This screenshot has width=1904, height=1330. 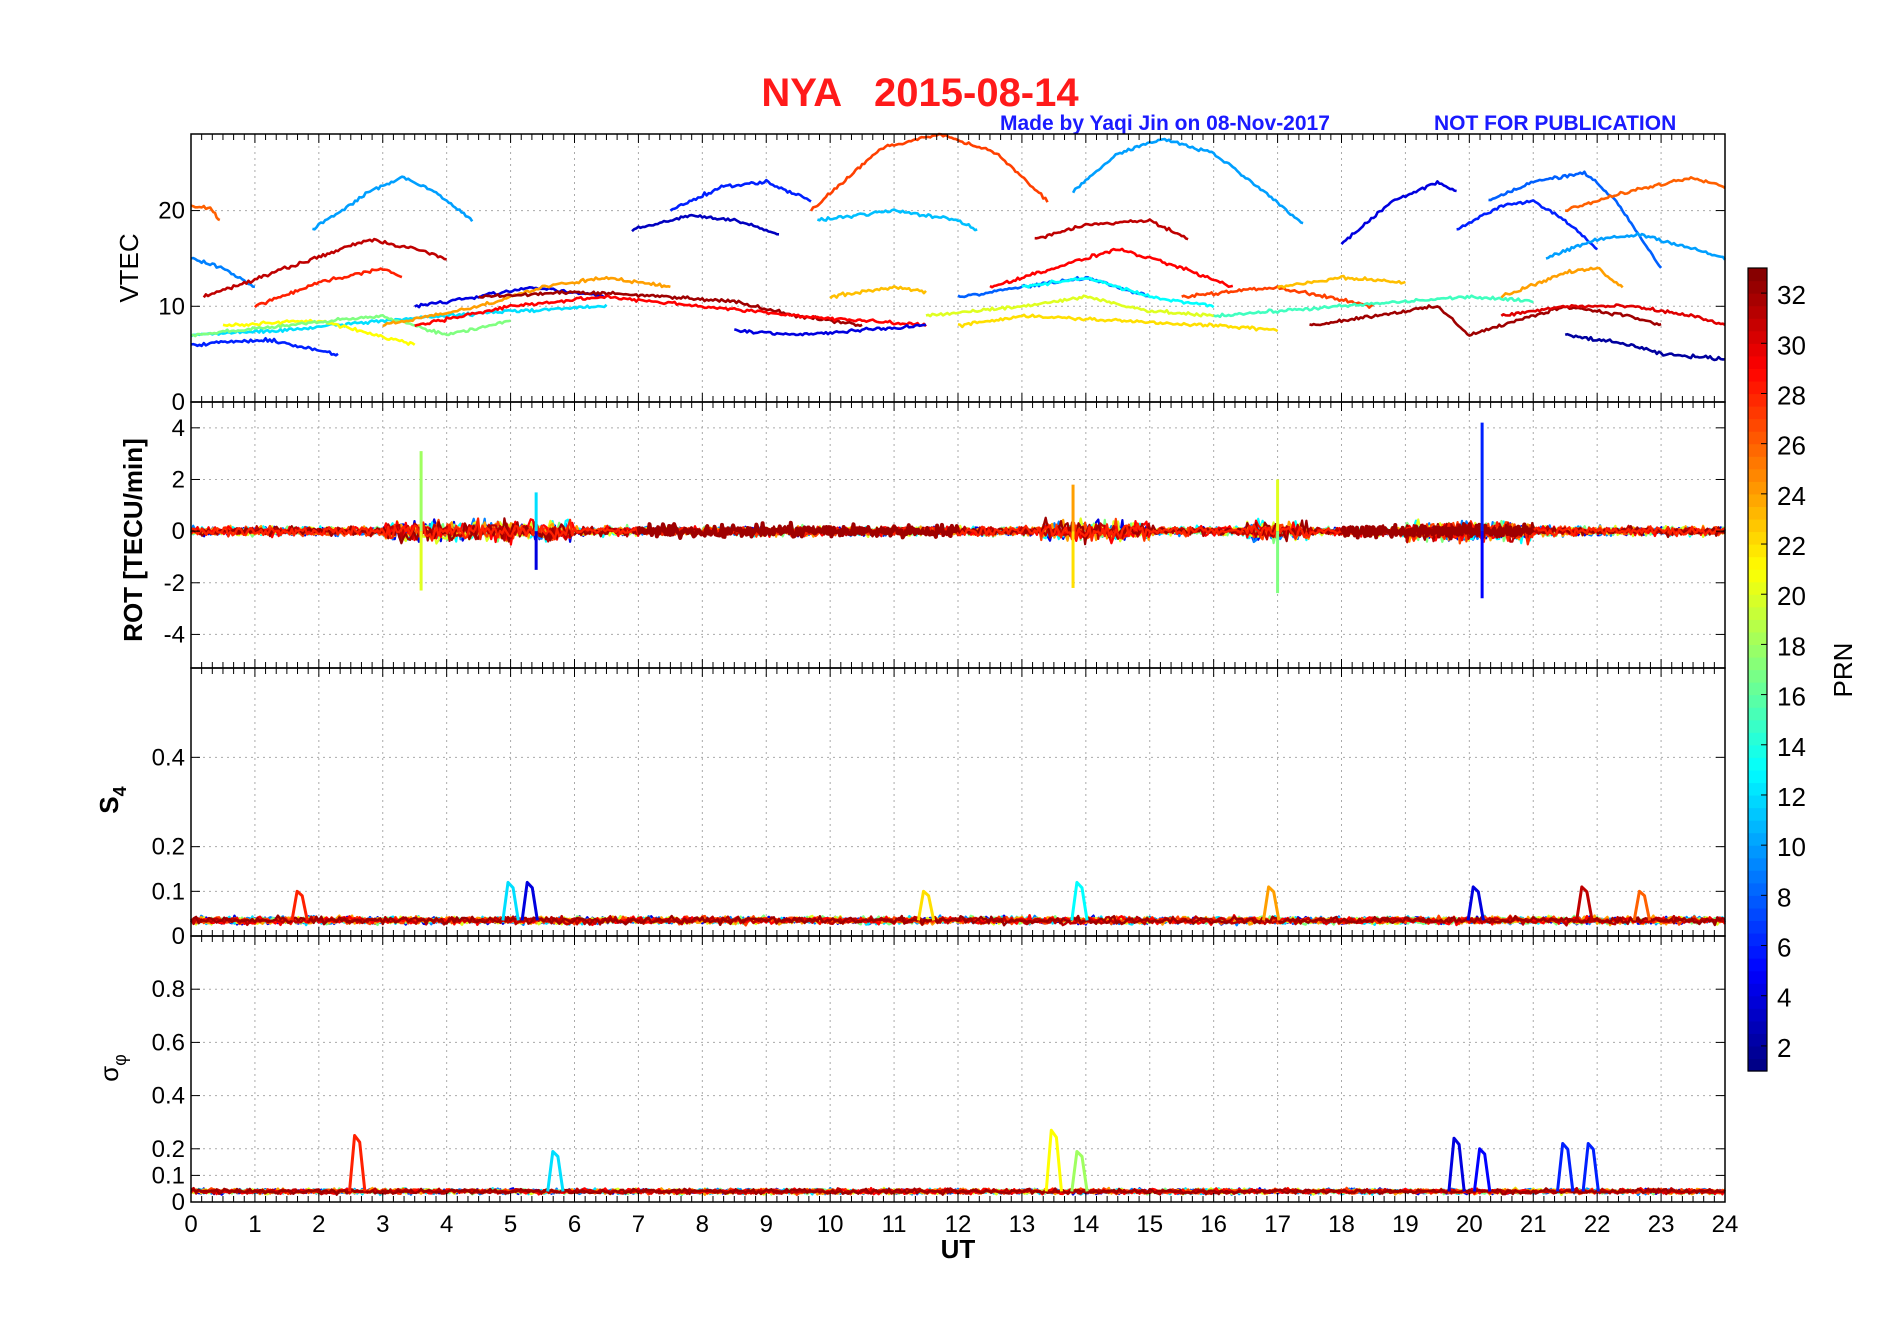 What do you see at coordinates (1784, 998) in the screenshot?
I see `colorbar-tick-label: 4` at bounding box center [1784, 998].